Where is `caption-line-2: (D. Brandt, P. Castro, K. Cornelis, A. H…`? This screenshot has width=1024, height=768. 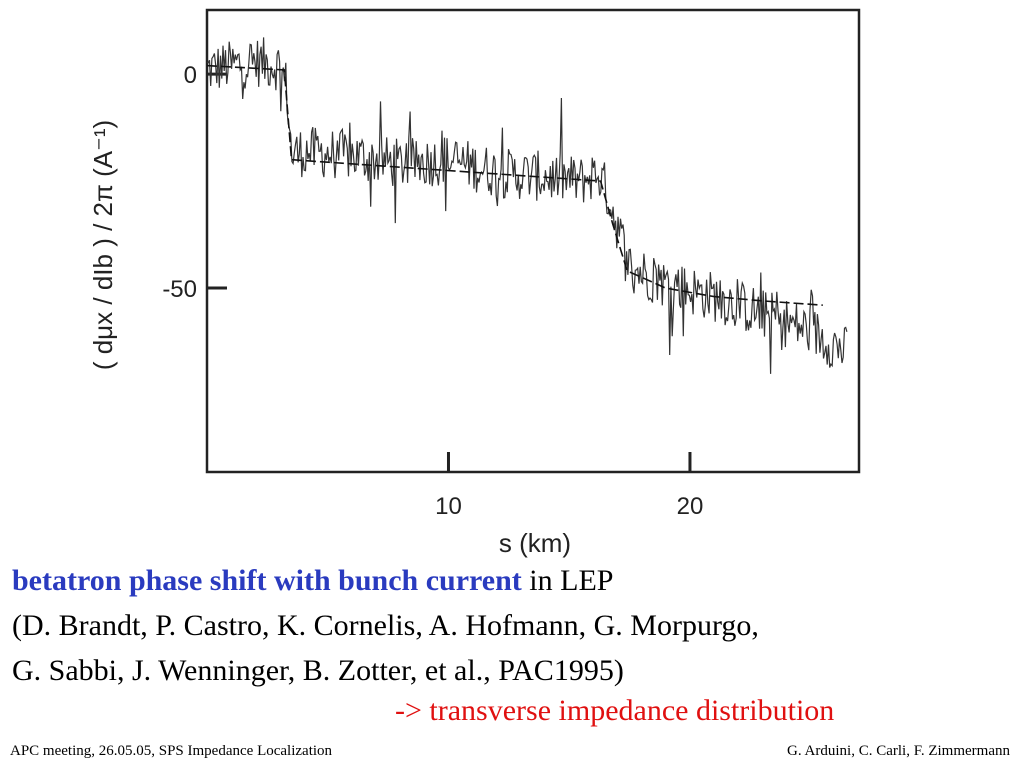
caption-line-2: (D. Brandt, P. Castro, K. Cornelis, A. H… is located at coordinates (385, 625).